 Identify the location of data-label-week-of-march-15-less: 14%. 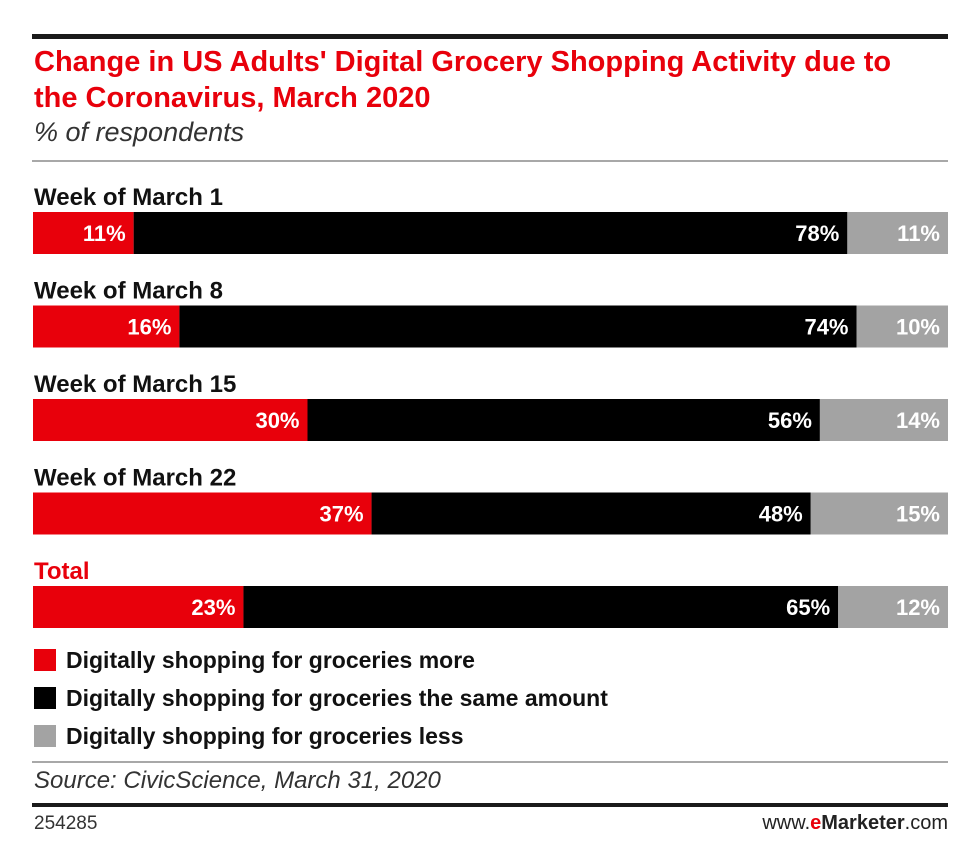
(918, 420).